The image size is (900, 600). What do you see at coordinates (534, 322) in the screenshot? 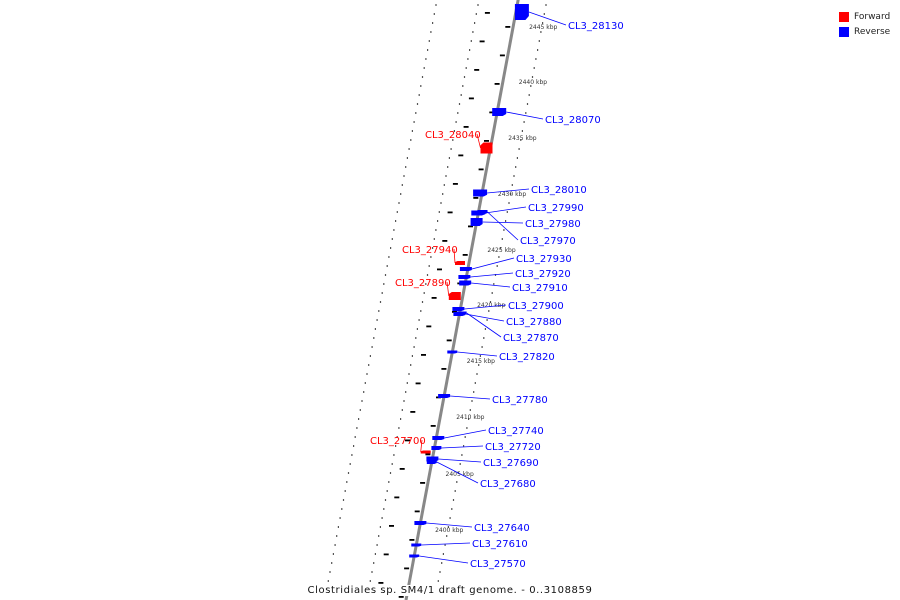
I see `gene-label-cl3_27880: CL3_27880` at bounding box center [534, 322].